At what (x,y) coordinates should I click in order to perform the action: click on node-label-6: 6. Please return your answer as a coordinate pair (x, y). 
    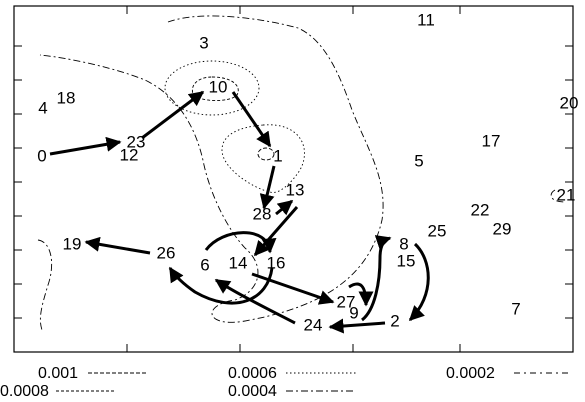
    Looking at the image, I should click on (204, 264).